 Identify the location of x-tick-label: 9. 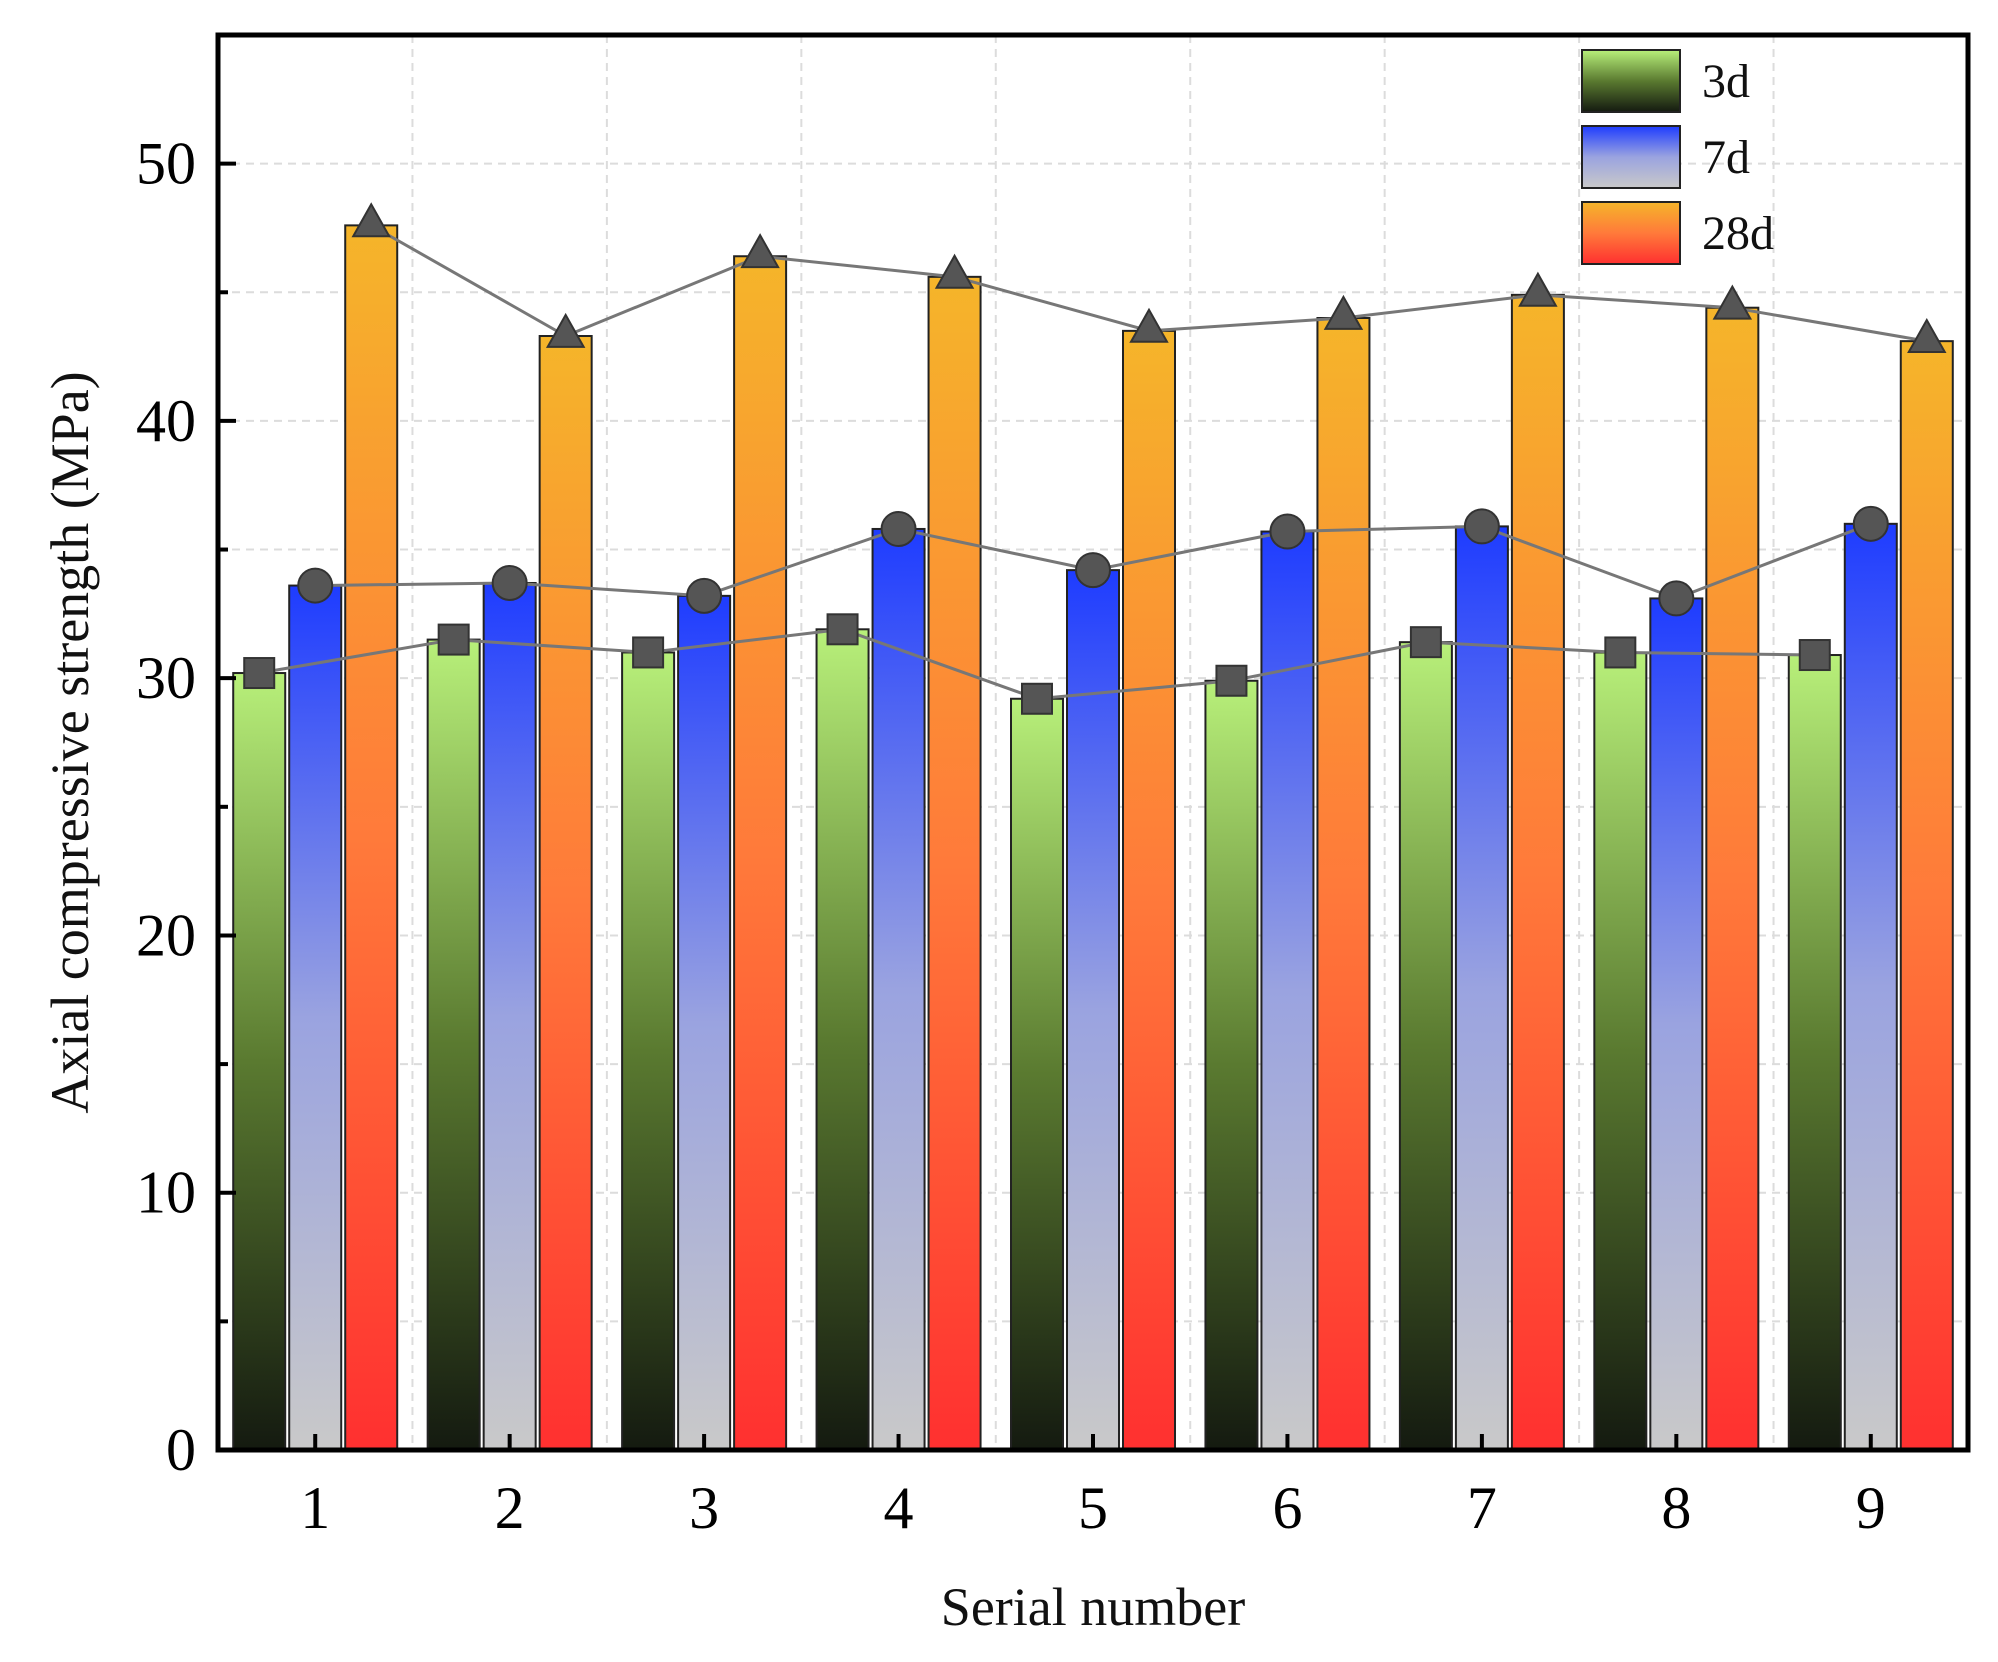
(1871, 1508).